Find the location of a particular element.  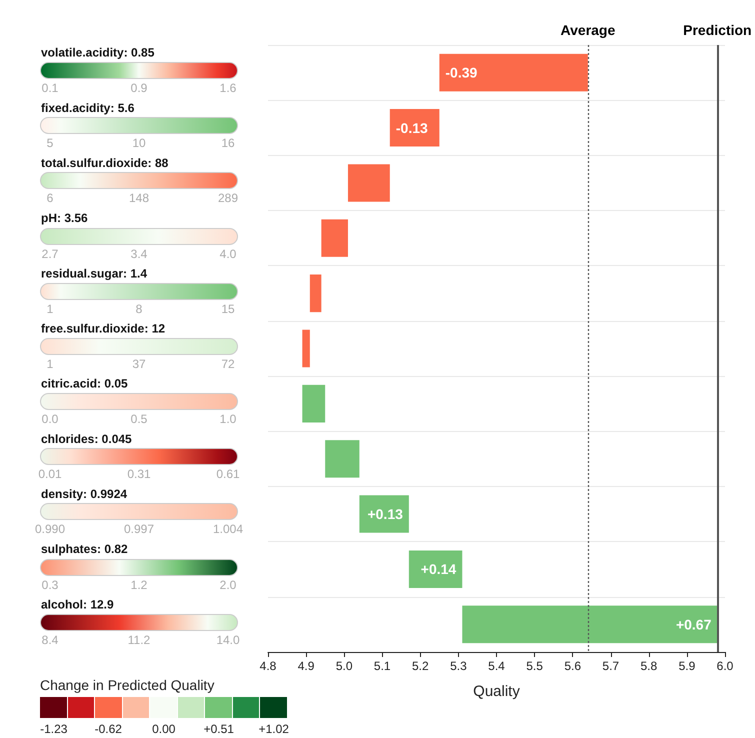

data-label: -0.13 is located at coordinates (412, 128).